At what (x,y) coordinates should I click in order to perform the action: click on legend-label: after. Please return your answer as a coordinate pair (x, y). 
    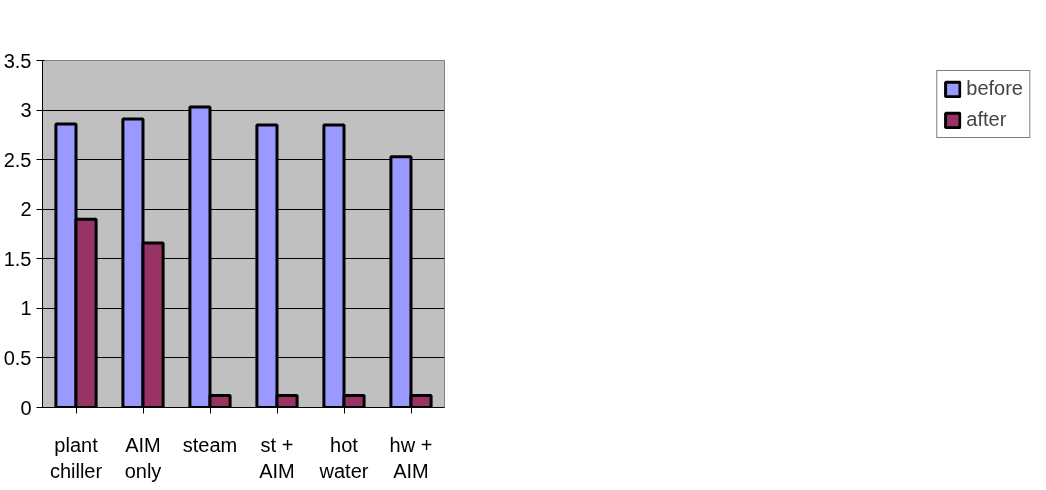
    Looking at the image, I should click on (986, 119).